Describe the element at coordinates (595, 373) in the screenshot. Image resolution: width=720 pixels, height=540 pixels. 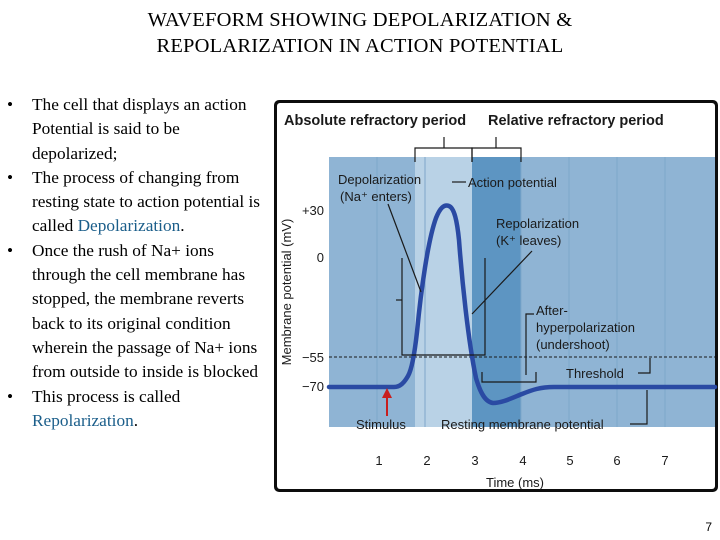
I see `threshold-label: Threshold` at that location.